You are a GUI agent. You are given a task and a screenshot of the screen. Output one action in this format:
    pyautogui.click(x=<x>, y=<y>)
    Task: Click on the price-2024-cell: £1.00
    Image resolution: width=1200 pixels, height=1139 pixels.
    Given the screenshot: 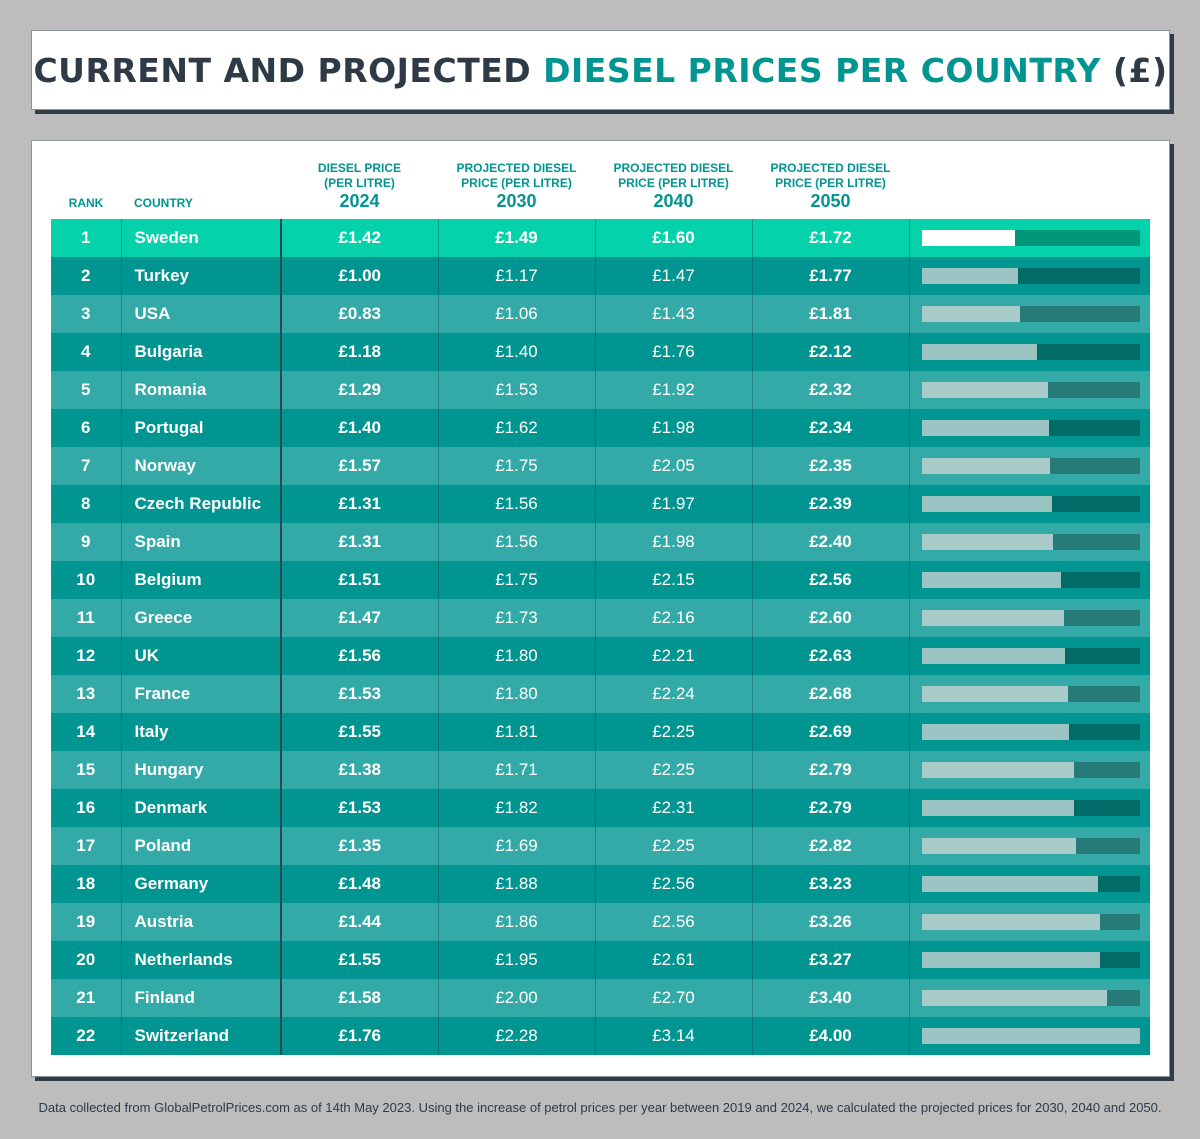 What is the action you would take?
    pyautogui.click(x=359, y=276)
    